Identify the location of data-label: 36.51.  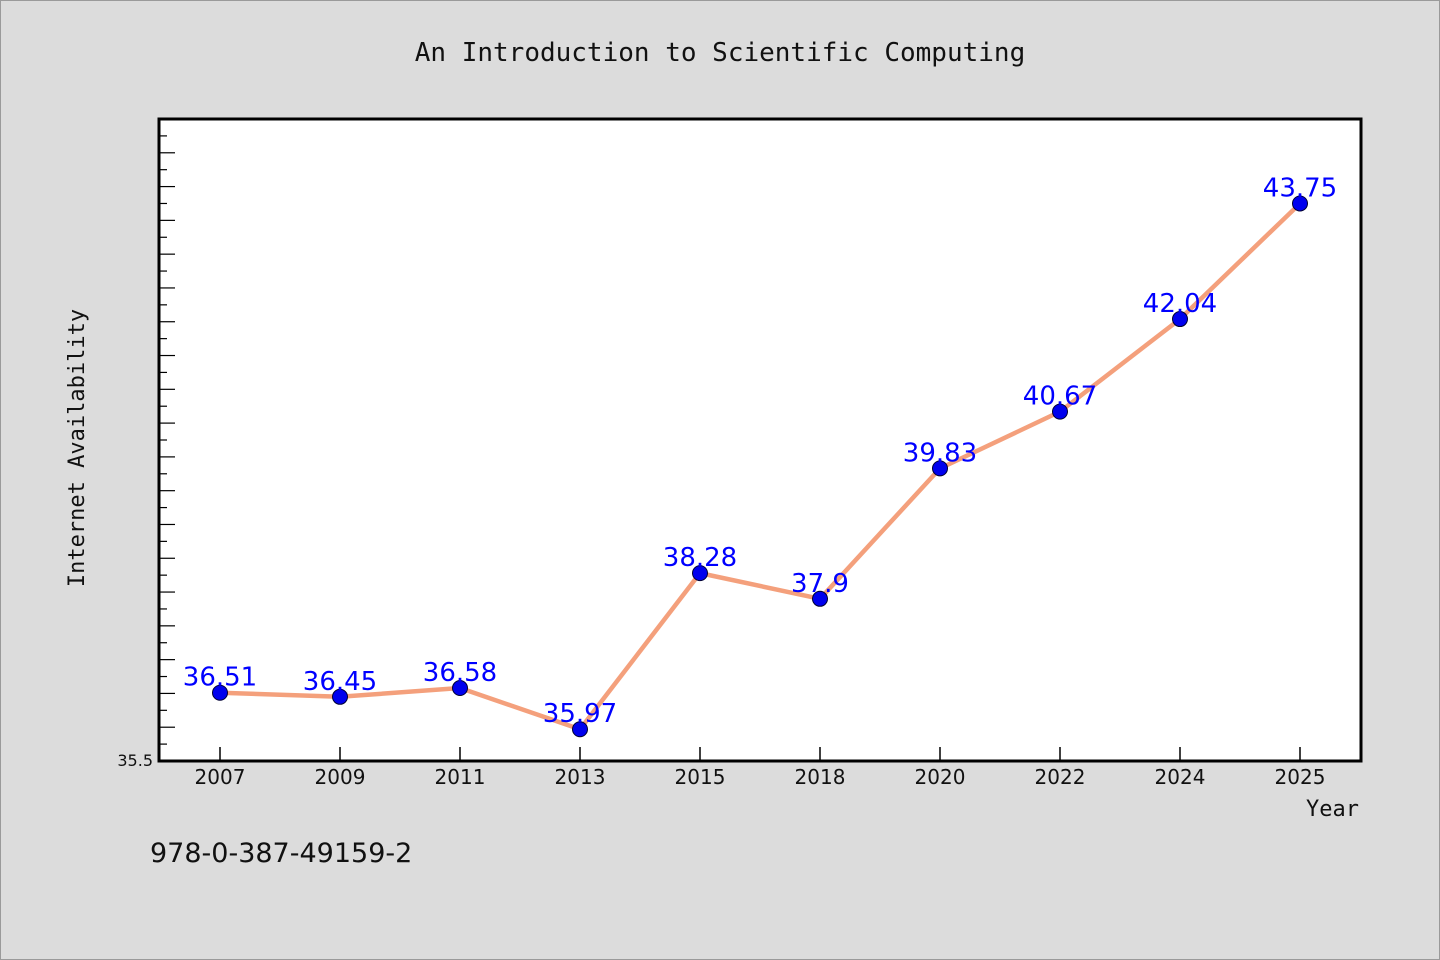
(220, 678).